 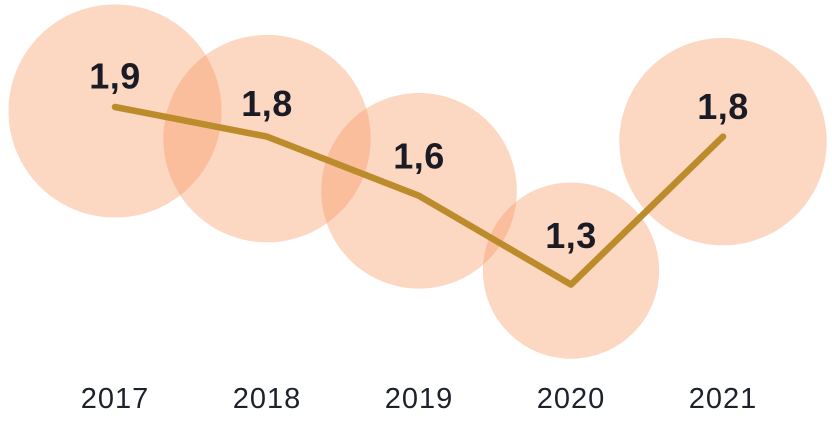 I want to click on bubble-2020, so click(x=571, y=270).